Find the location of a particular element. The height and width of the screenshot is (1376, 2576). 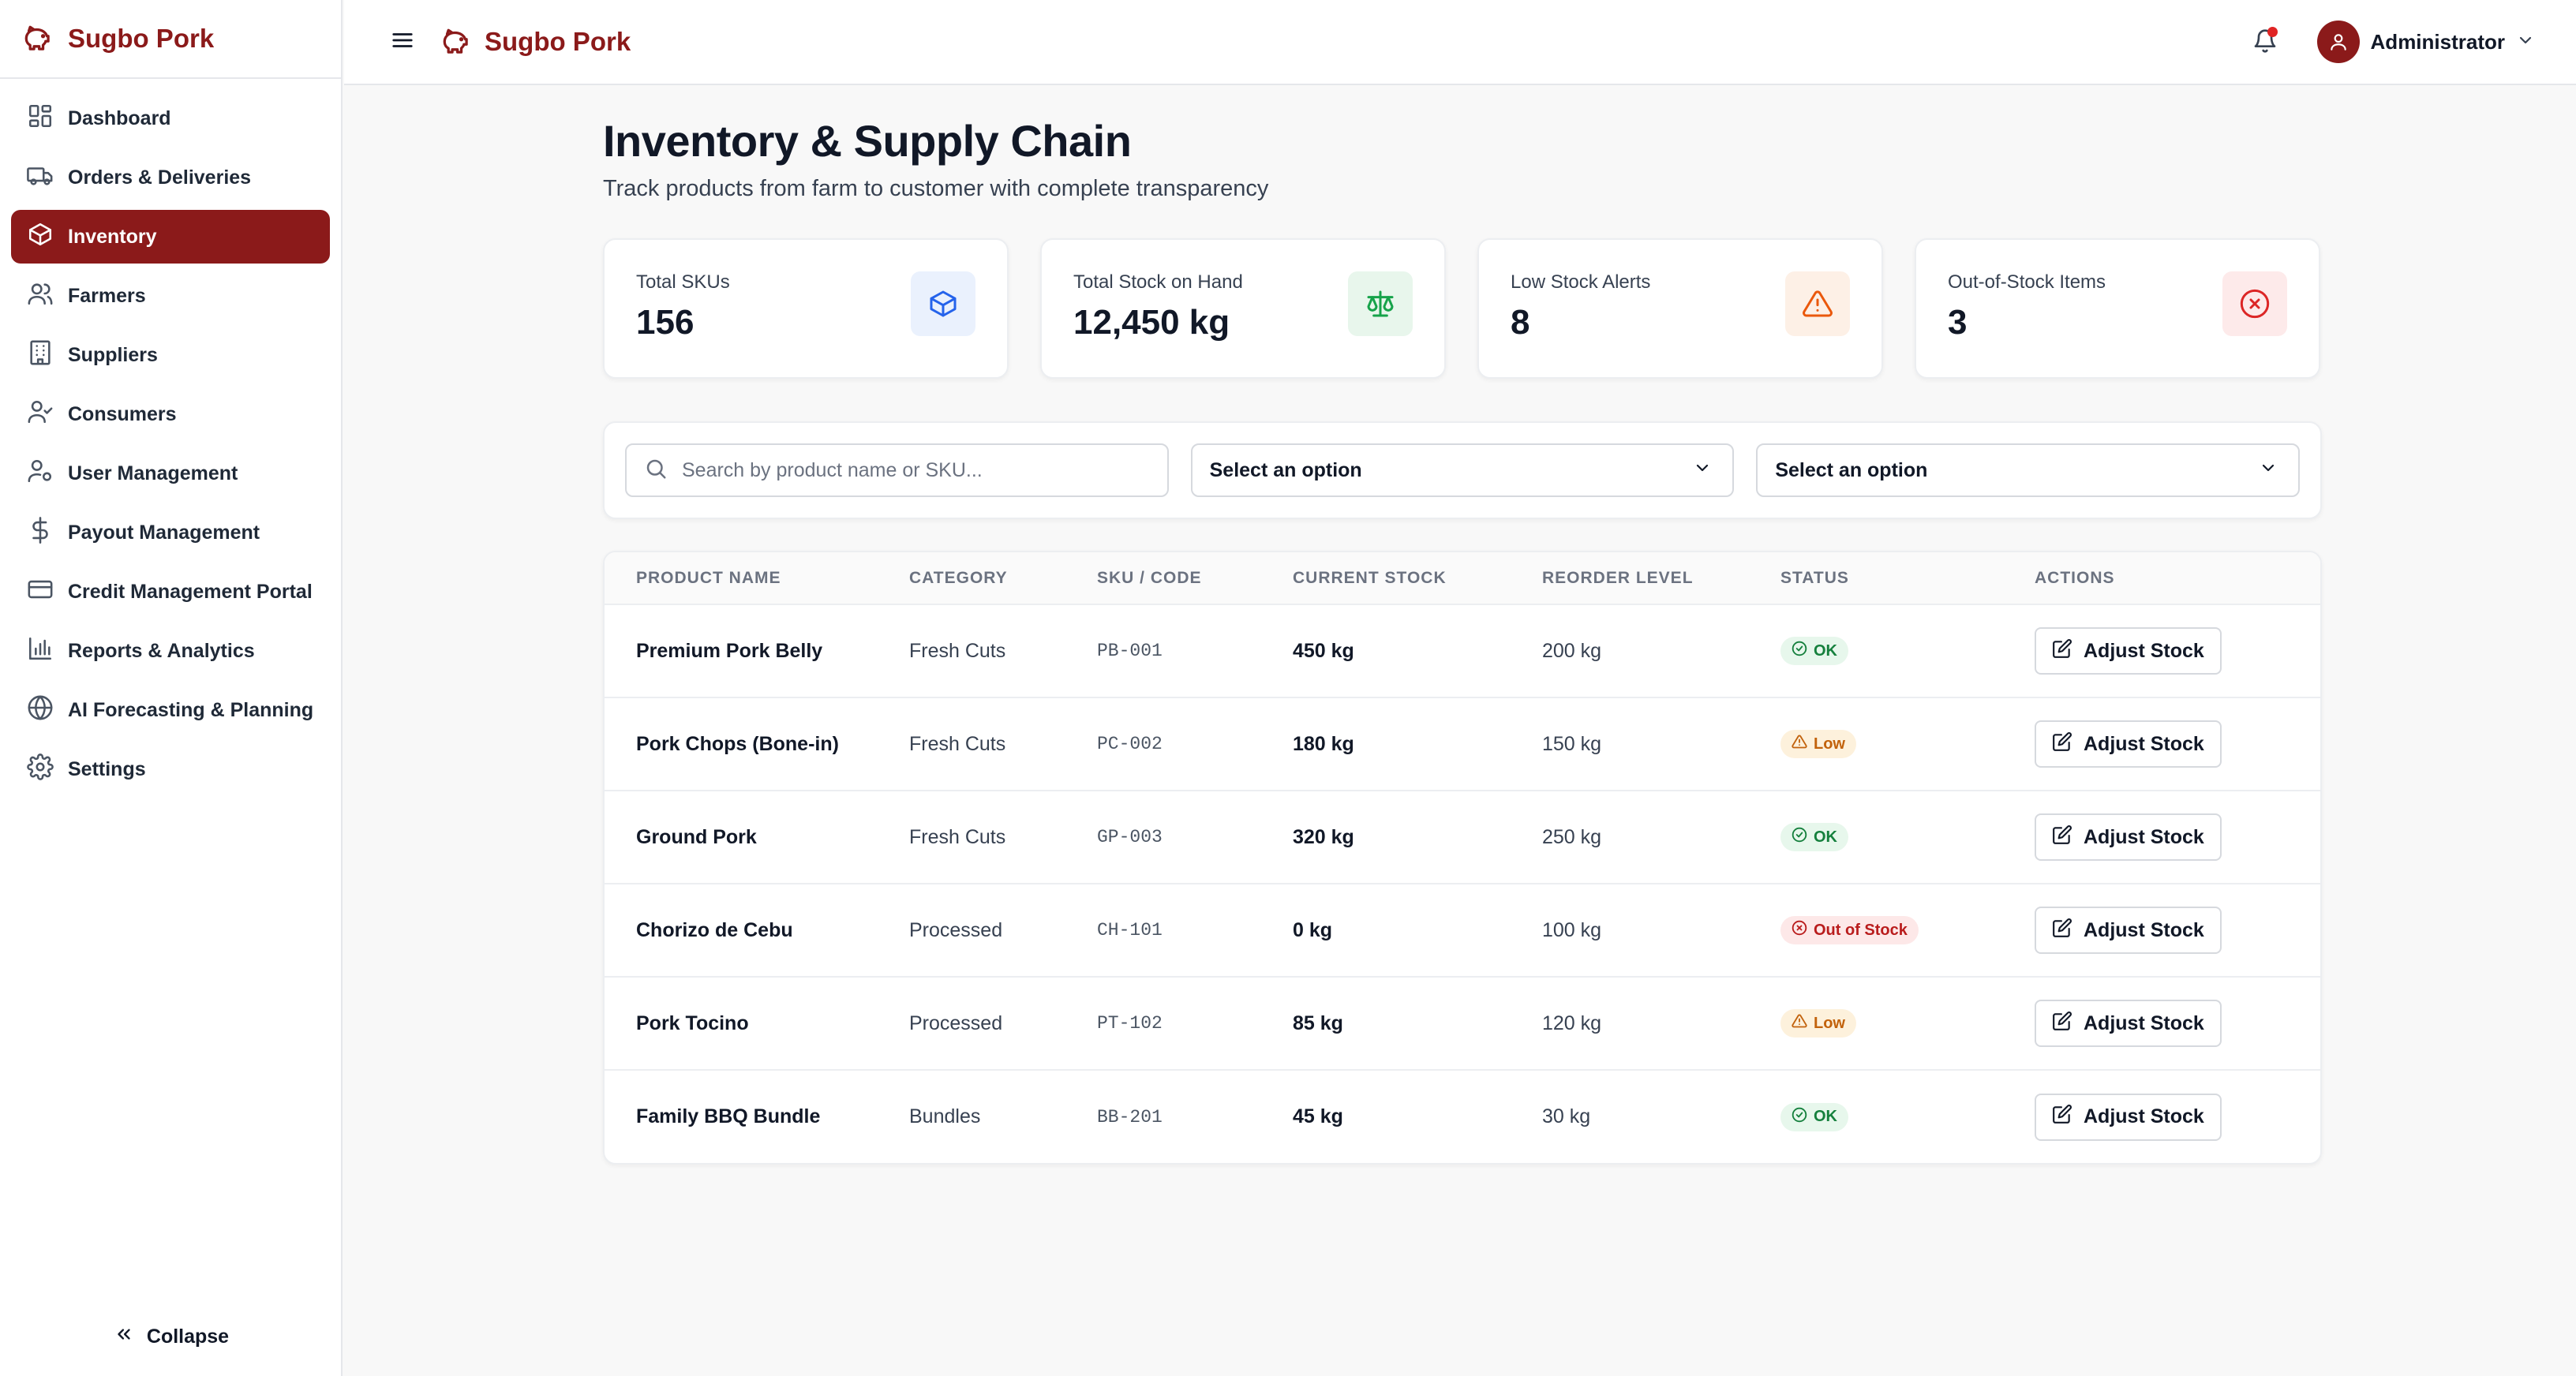

topbar-brand: Sugbo Pork is located at coordinates (535, 42).